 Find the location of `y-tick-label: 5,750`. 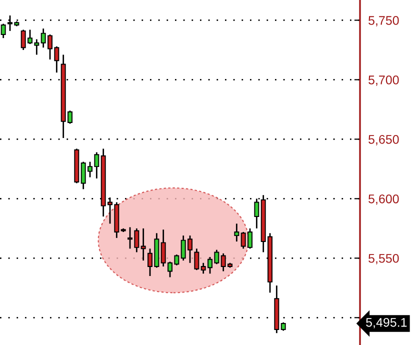

y-tick-label: 5,750 is located at coordinates (383, 21).